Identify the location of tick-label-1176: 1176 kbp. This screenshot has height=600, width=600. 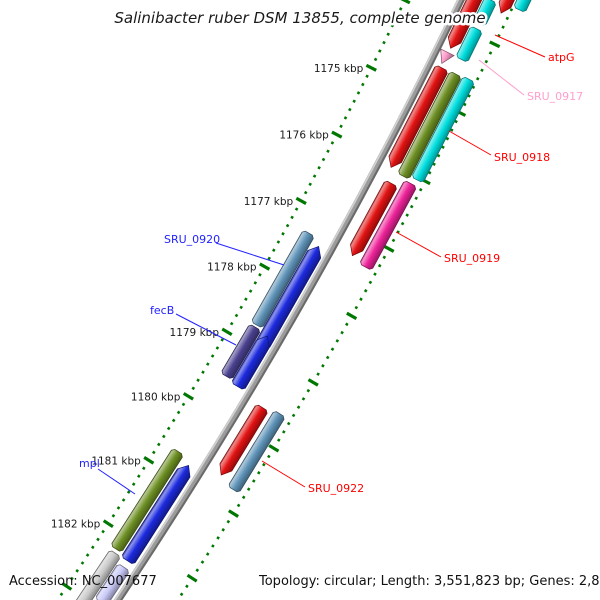
(304, 136).